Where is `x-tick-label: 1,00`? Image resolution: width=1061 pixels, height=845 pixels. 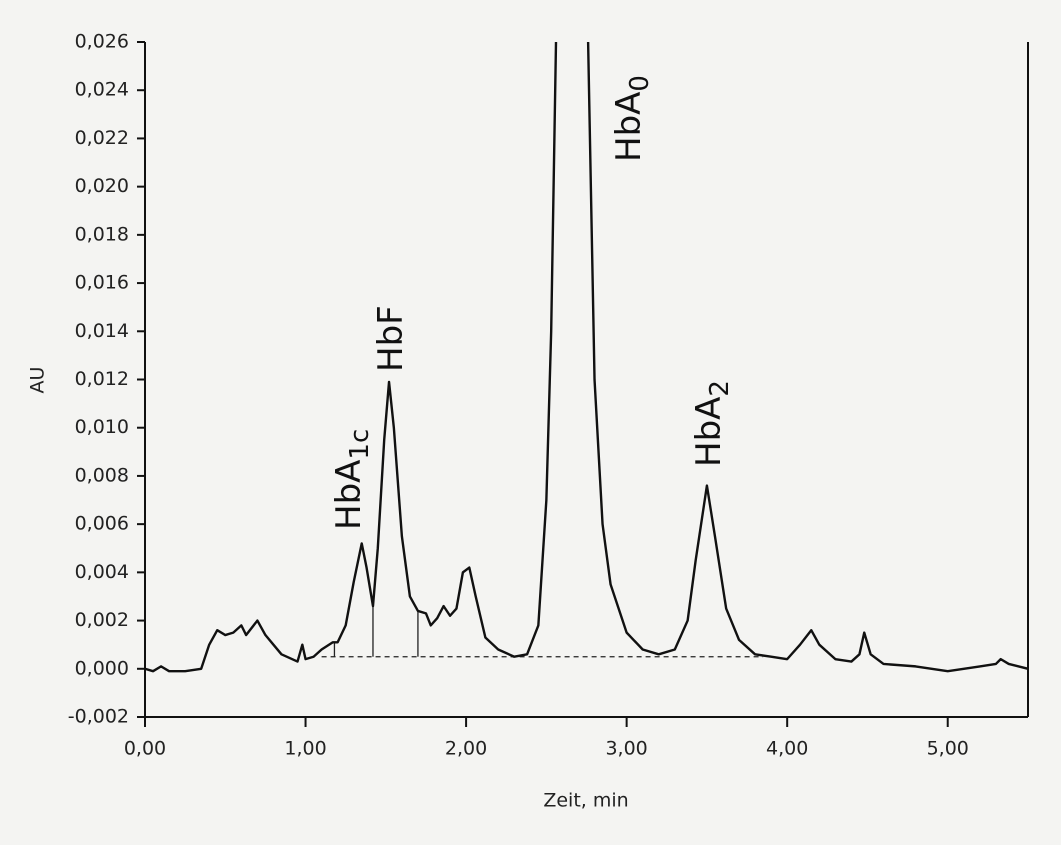
x-tick-label: 1,00 is located at coordinates (305, 749).